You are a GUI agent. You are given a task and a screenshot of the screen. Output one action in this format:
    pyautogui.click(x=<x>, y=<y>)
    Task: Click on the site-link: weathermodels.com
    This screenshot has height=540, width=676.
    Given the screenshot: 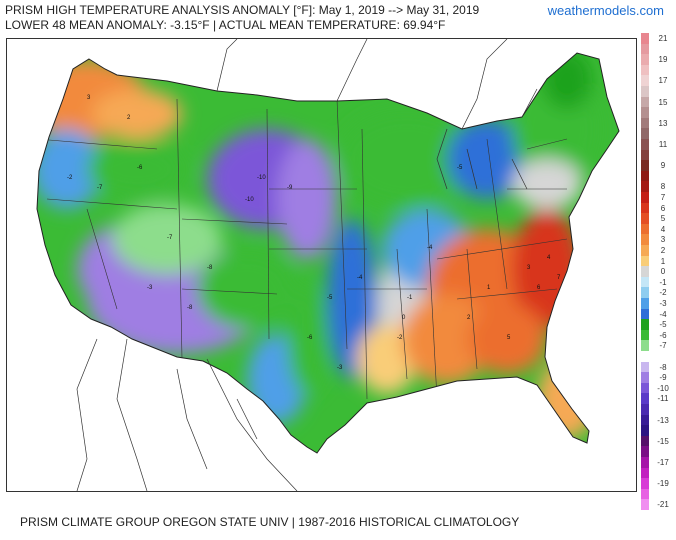 What is the action you would take?
    pyautogui.click(x=605, y=10)
    